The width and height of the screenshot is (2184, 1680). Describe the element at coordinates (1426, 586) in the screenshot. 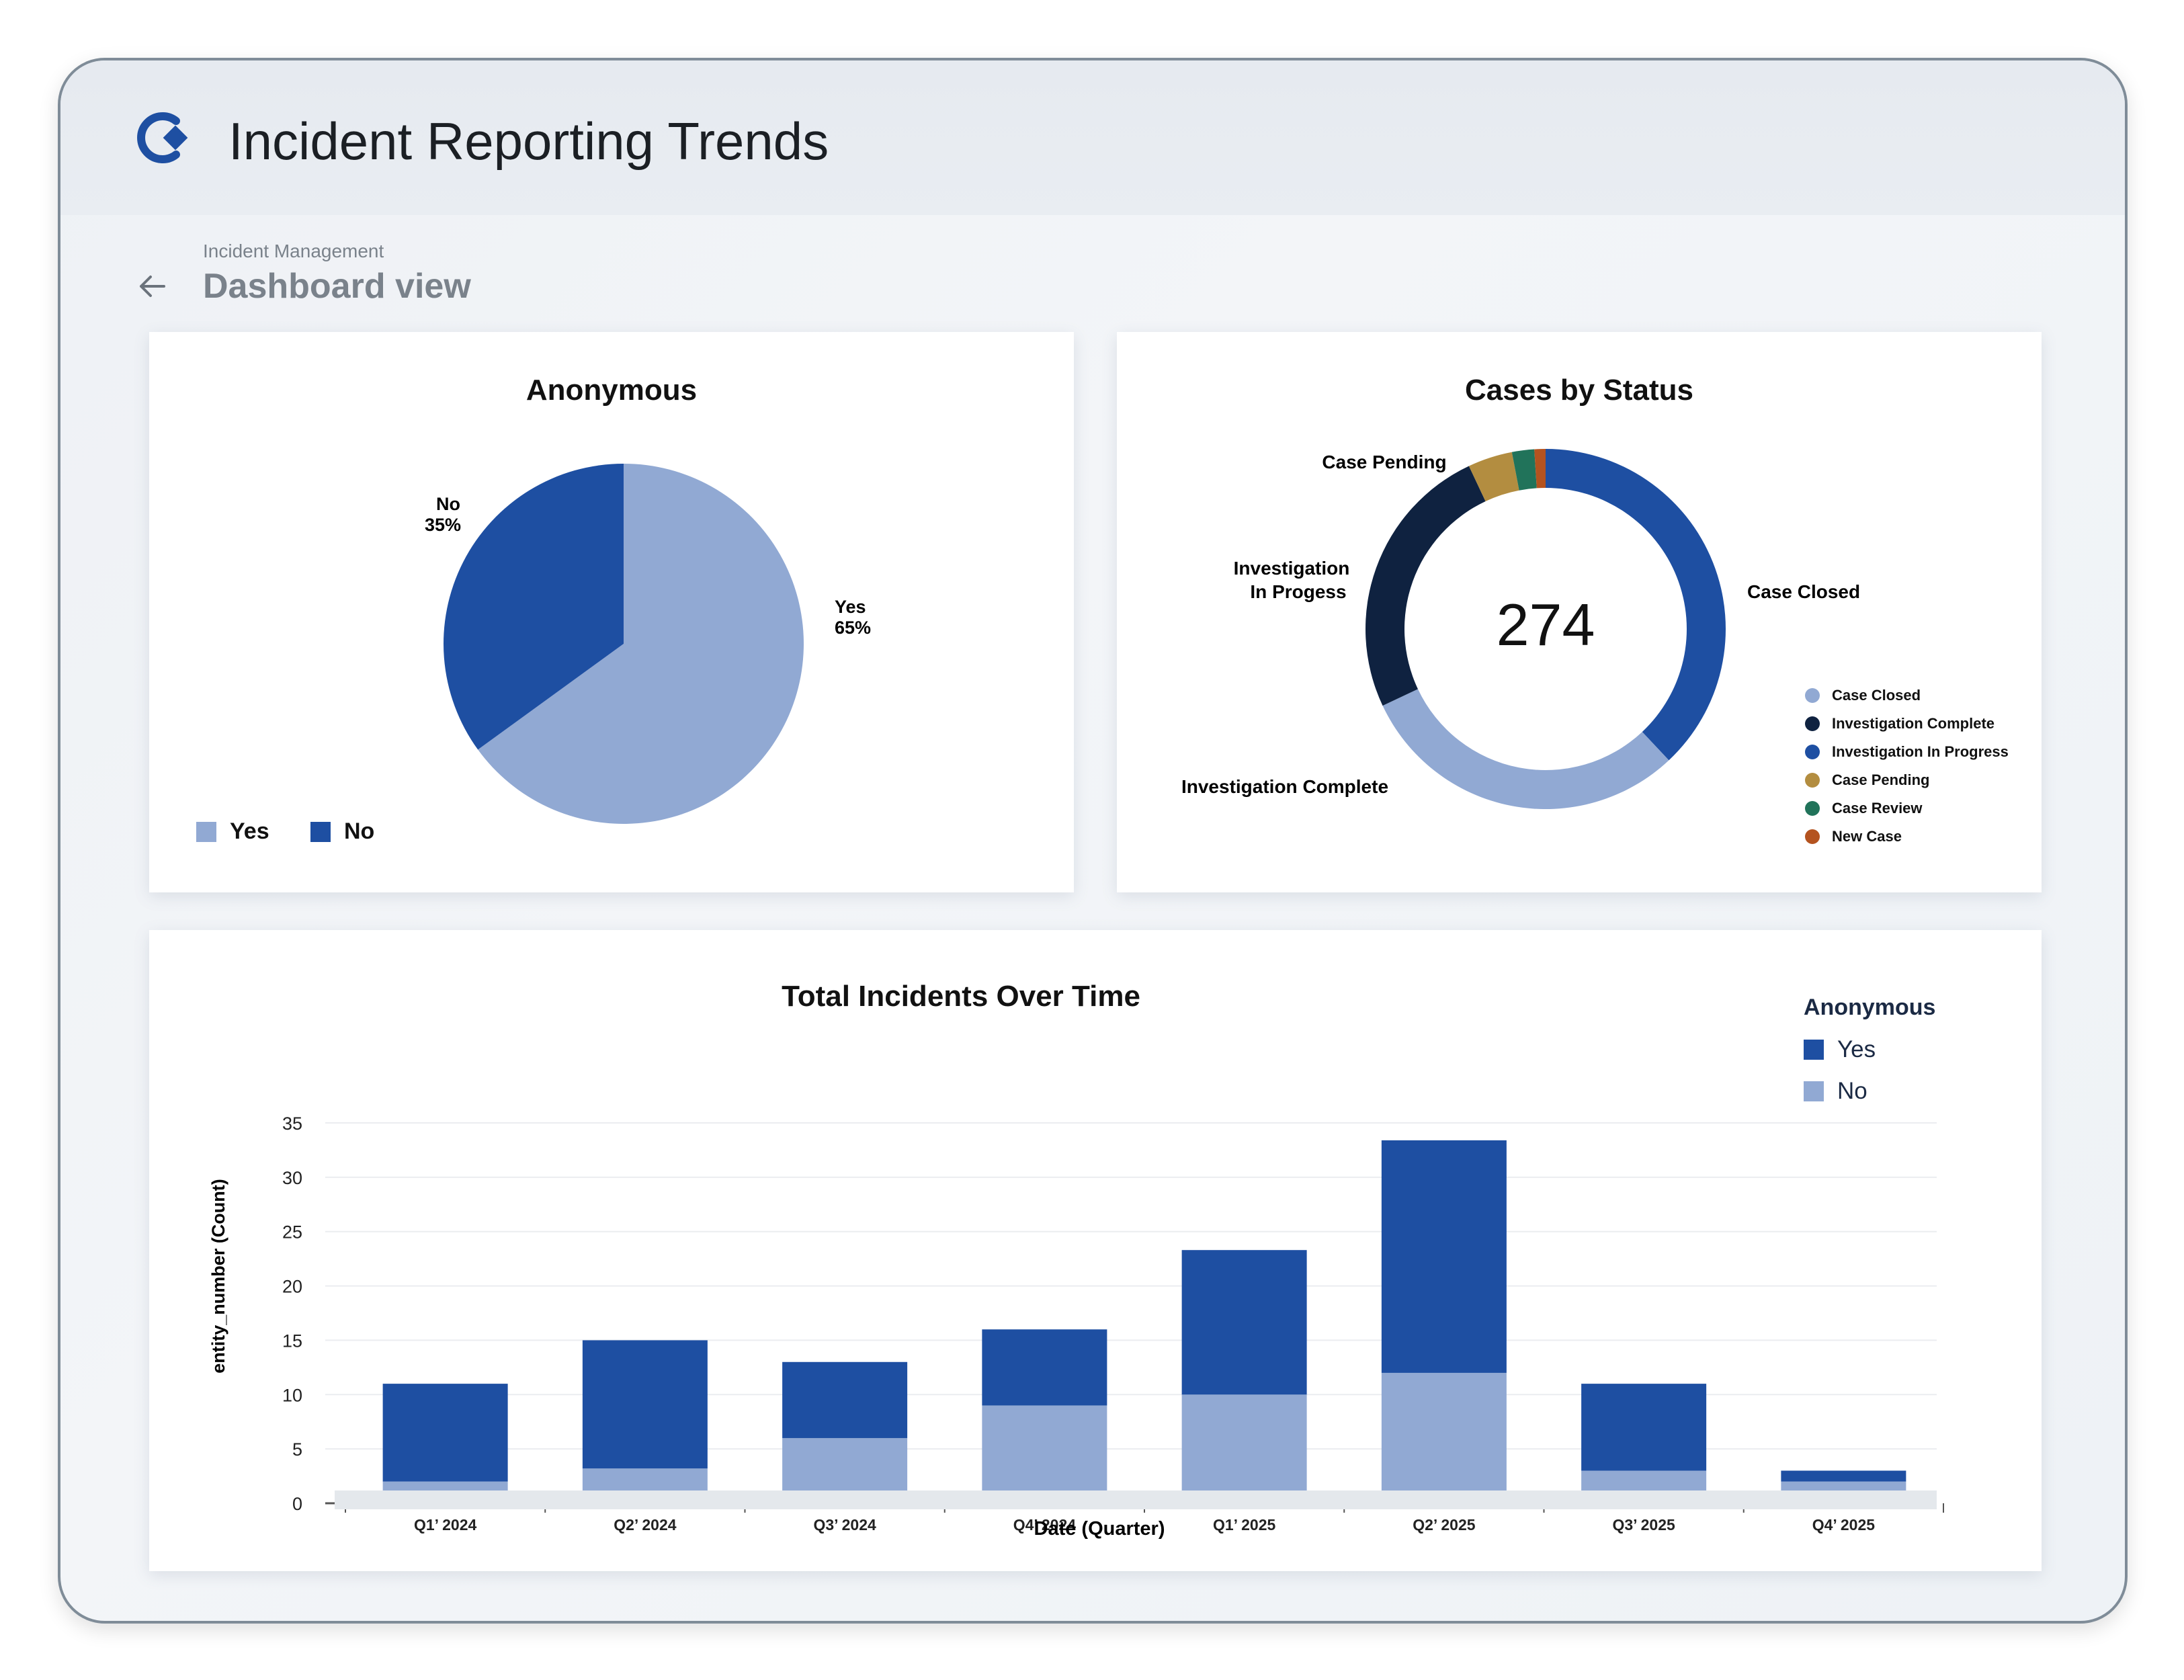

I see `donut-slice-investigation-complete` at that location.